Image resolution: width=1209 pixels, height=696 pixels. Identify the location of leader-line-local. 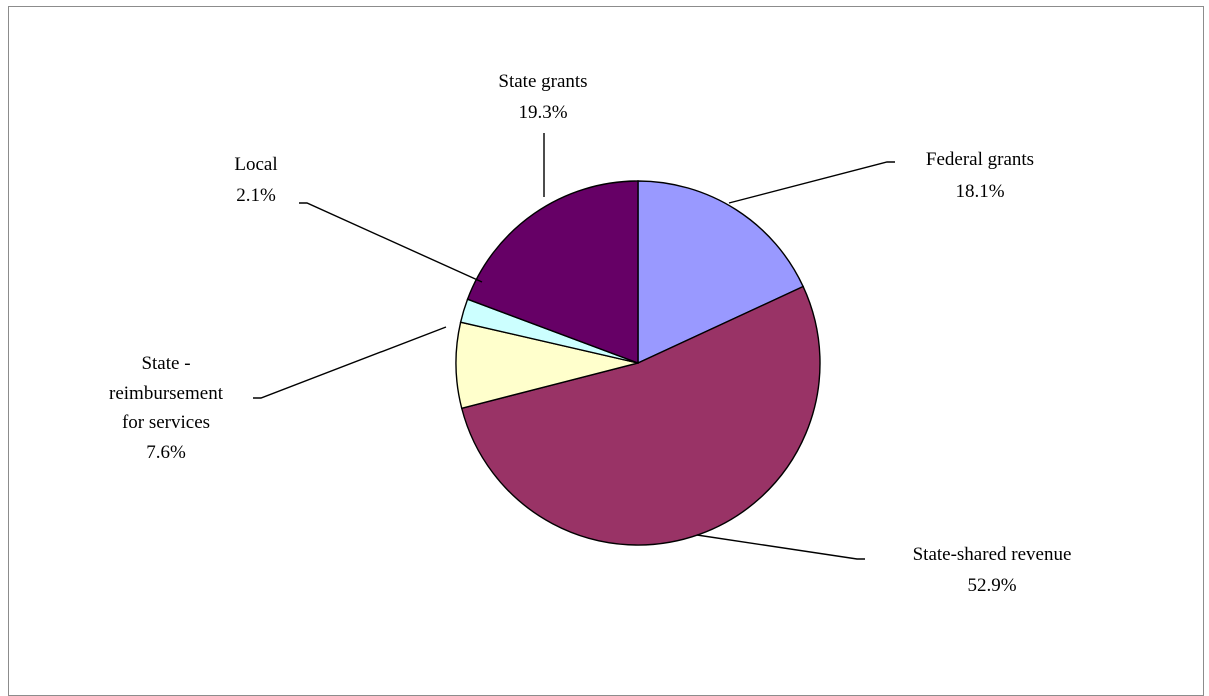
(391, 242).